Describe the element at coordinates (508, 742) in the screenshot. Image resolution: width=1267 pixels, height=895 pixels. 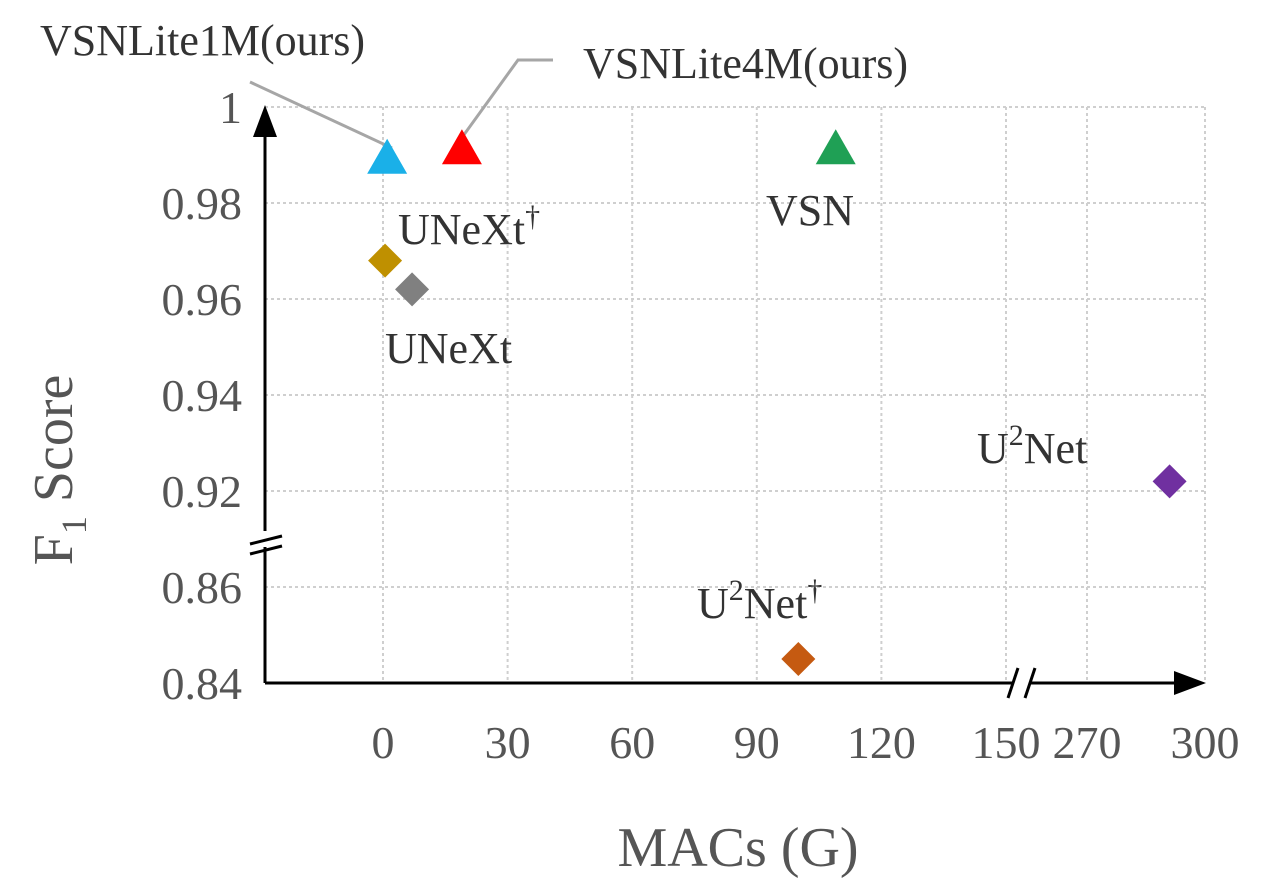
I see `x-tick-label: 30` at that location.